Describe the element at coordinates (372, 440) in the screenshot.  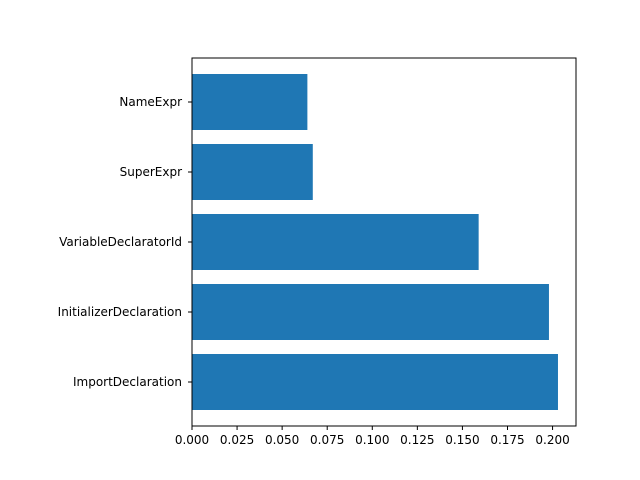
I see `x-tick-label: 0.100` at that location.